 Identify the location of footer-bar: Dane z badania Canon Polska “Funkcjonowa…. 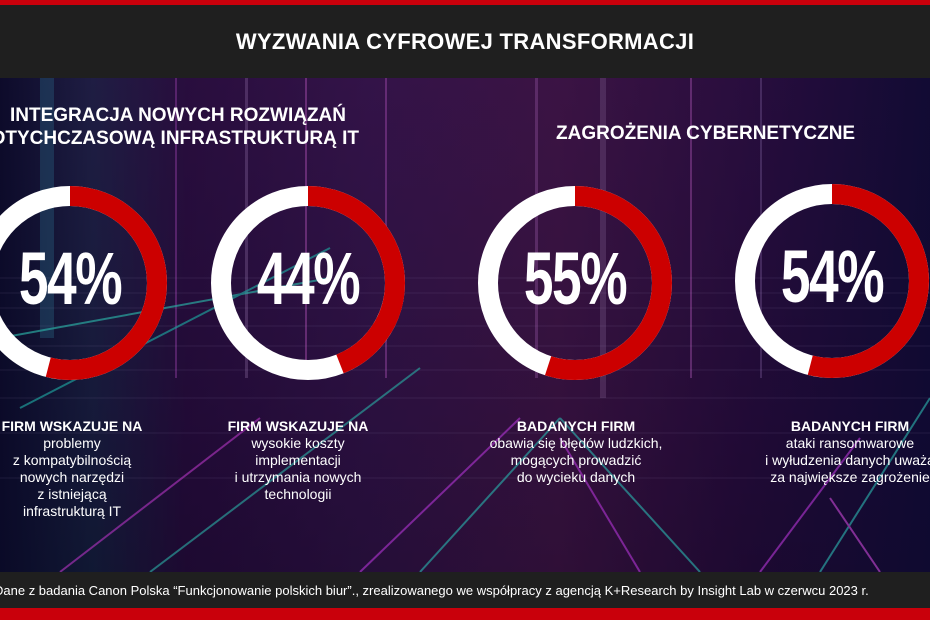
(465, 590).